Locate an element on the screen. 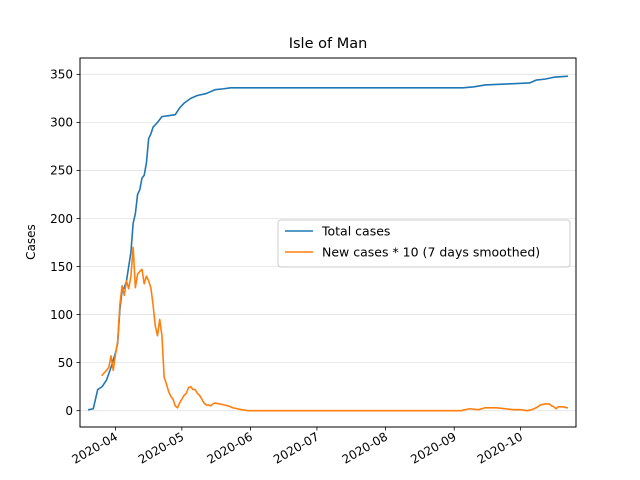 This screenshot has height=480, width=640. y-tick-label: 100 is located at coordinates (61, 315).